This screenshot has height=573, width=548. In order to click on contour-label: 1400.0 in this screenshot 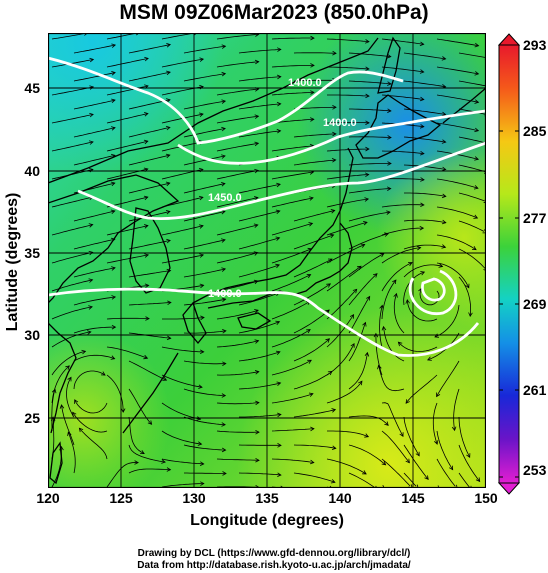, I will do `click(225, 294)`.